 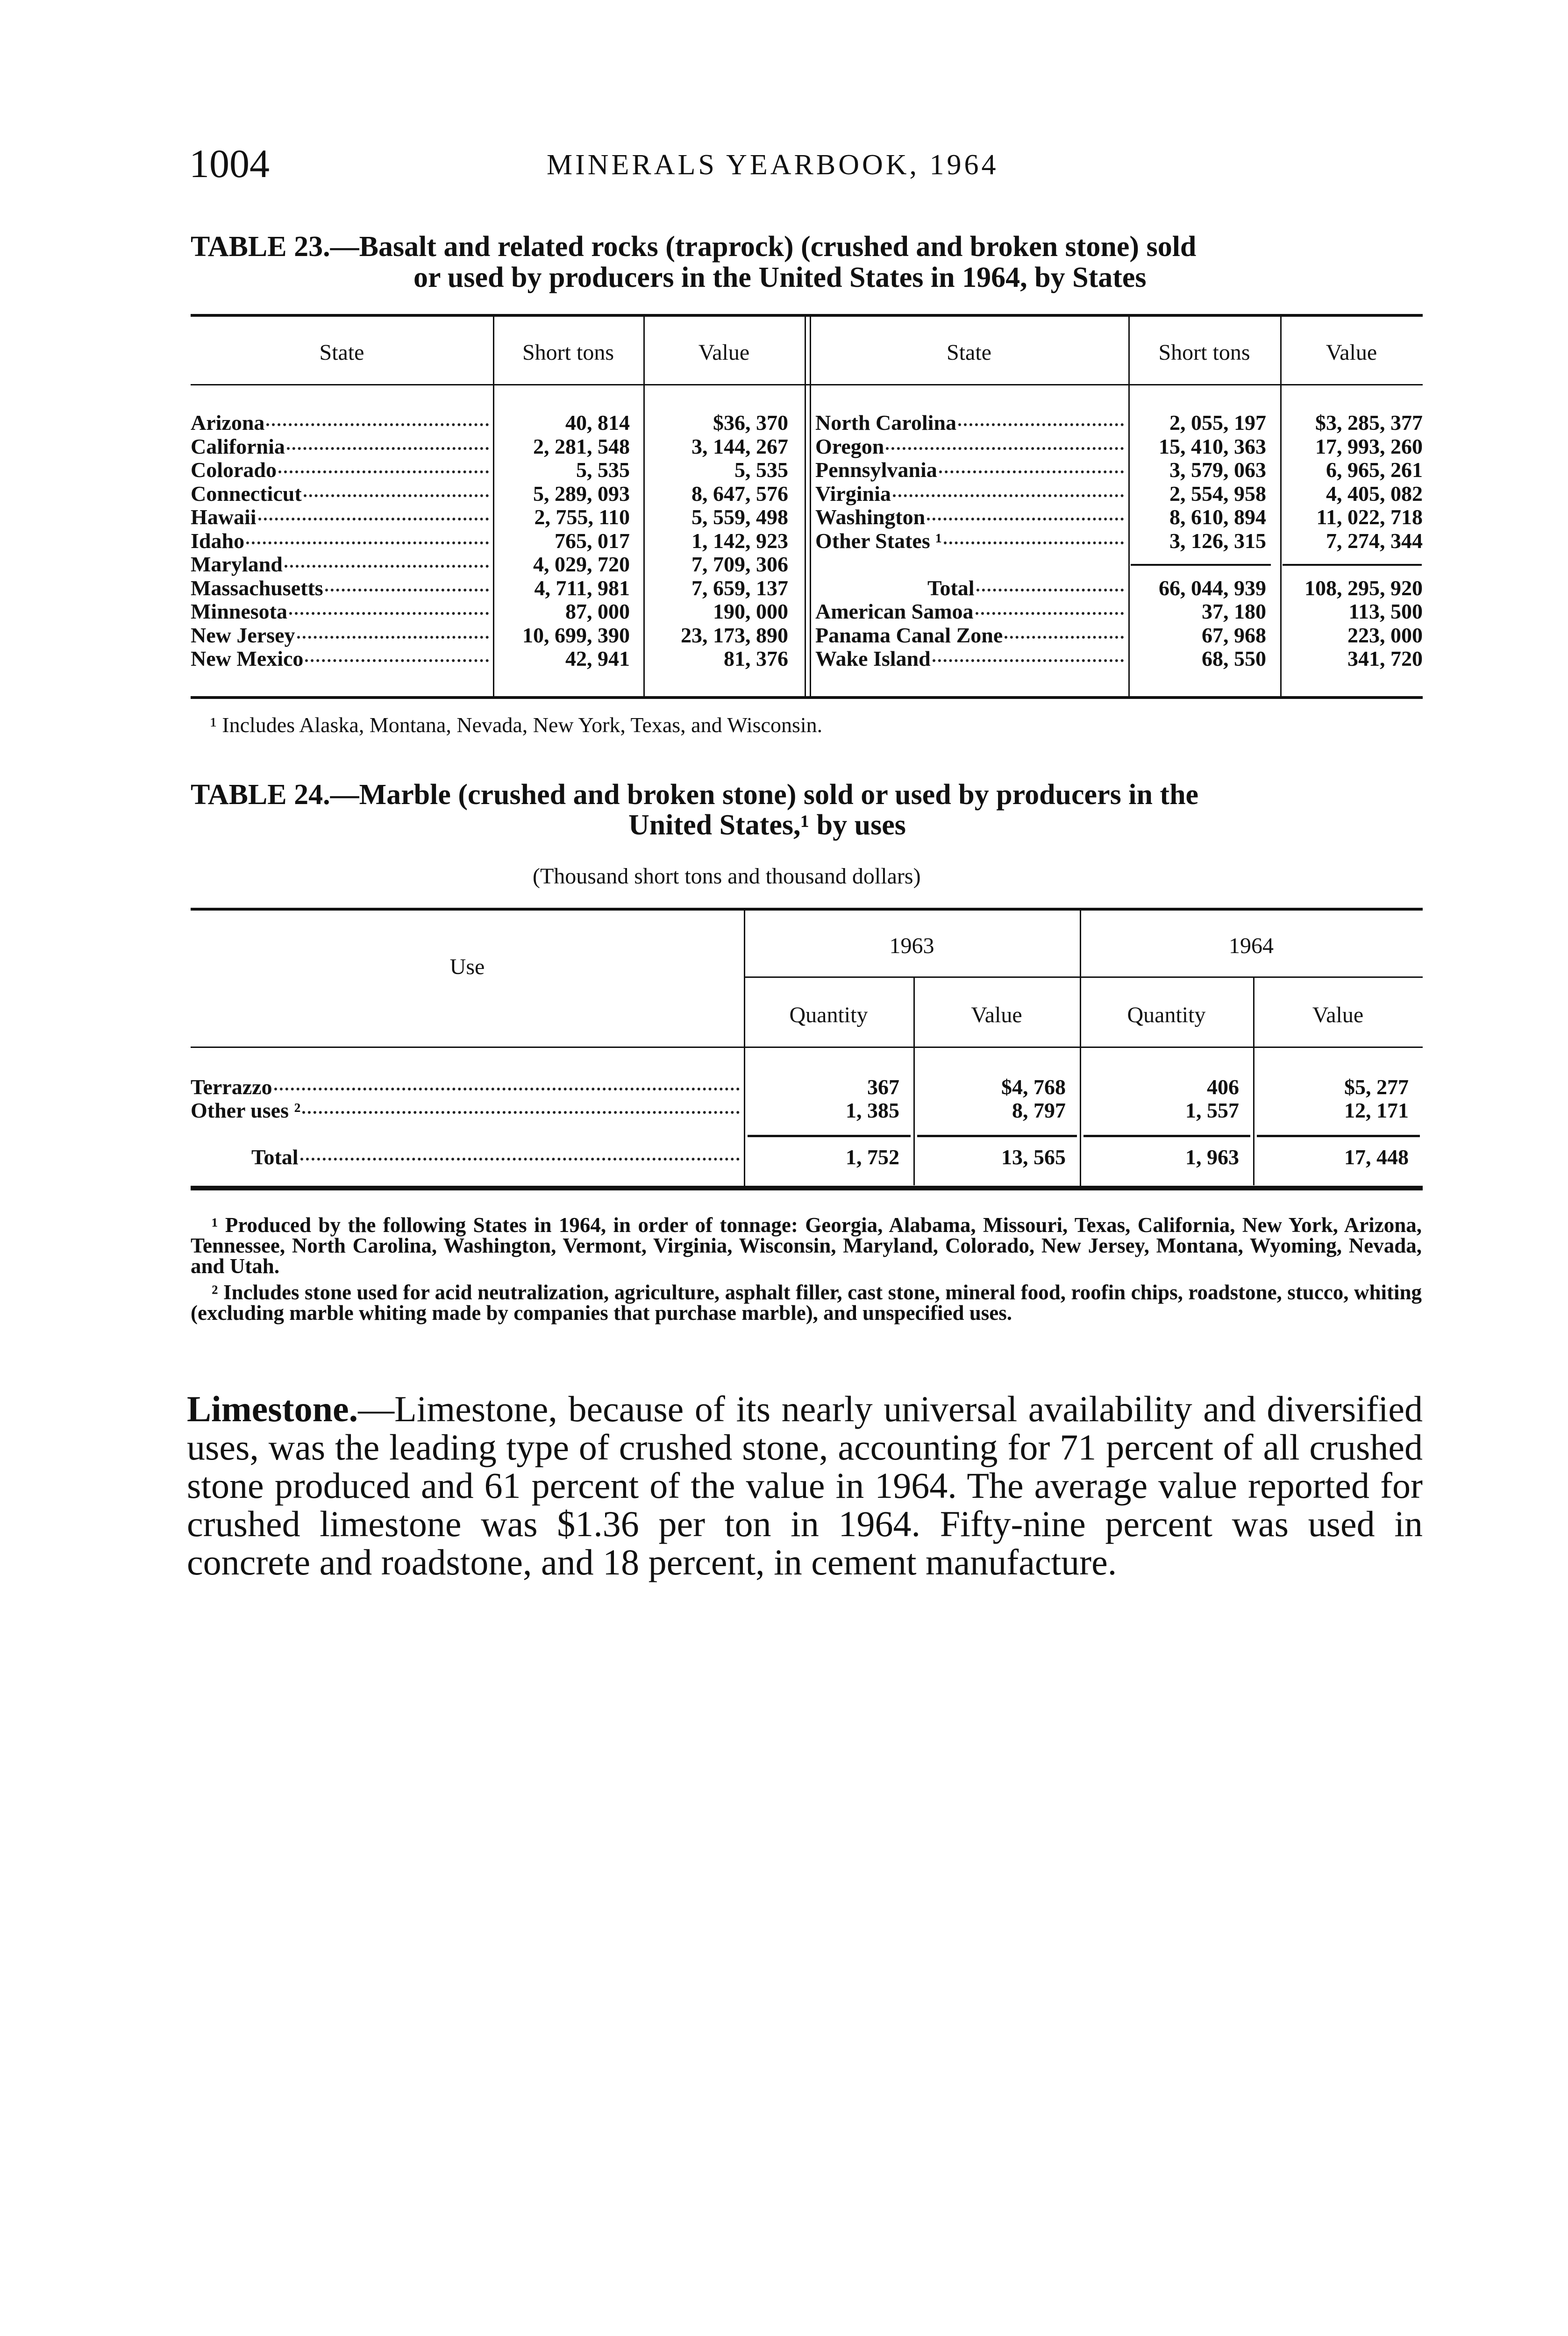 What do you see at coordinates (1338, 1015) in the screenshot?
I see `table24-subheader-3: Value` at bounding box center [1338, 1015].